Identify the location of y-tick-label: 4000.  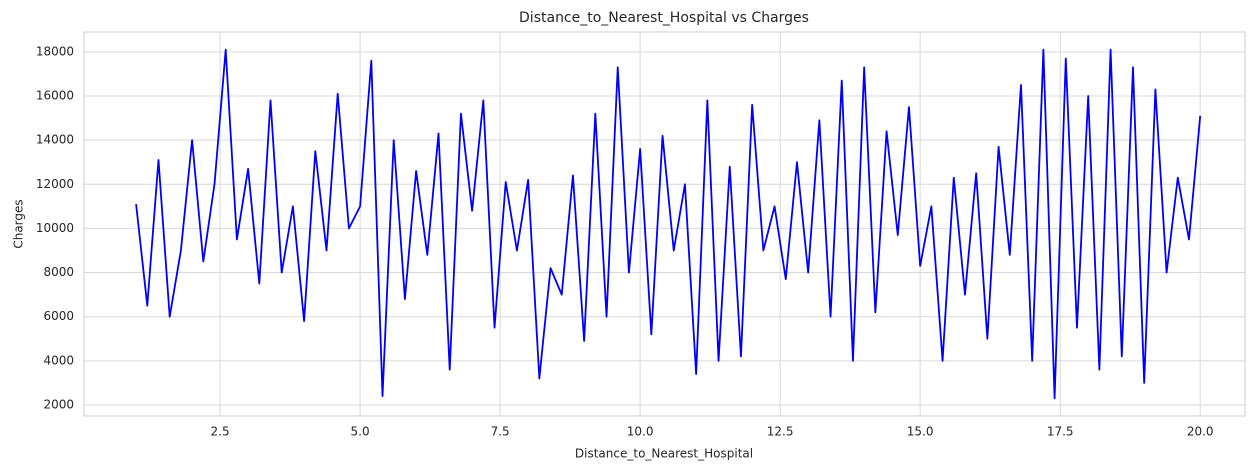
(58, 360).